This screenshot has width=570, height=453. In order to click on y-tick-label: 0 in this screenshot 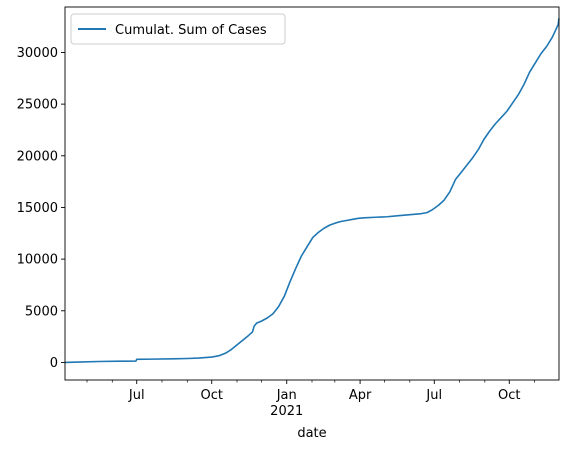, I will do `click(54, 363)`.